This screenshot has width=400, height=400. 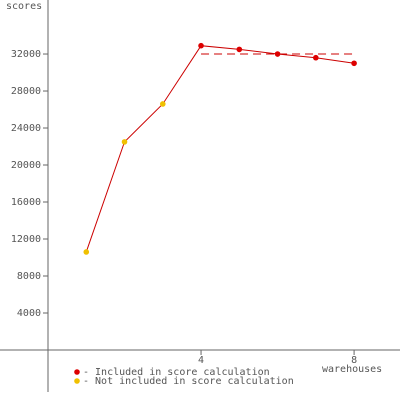 I want to click on legend-label: - Not included in score calculation, so click(x=188, y=381).